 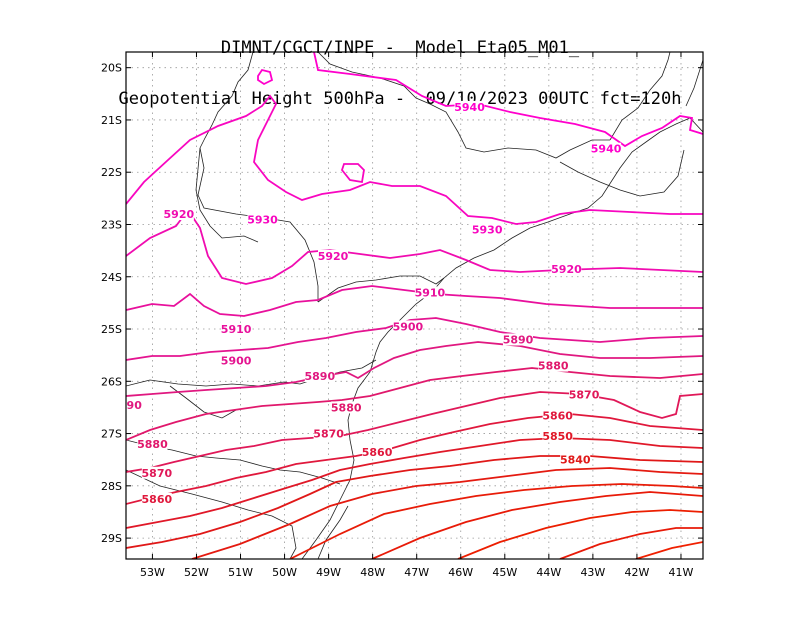 I want to click on lagoa-dos-patos, so click(x=333, y=532).